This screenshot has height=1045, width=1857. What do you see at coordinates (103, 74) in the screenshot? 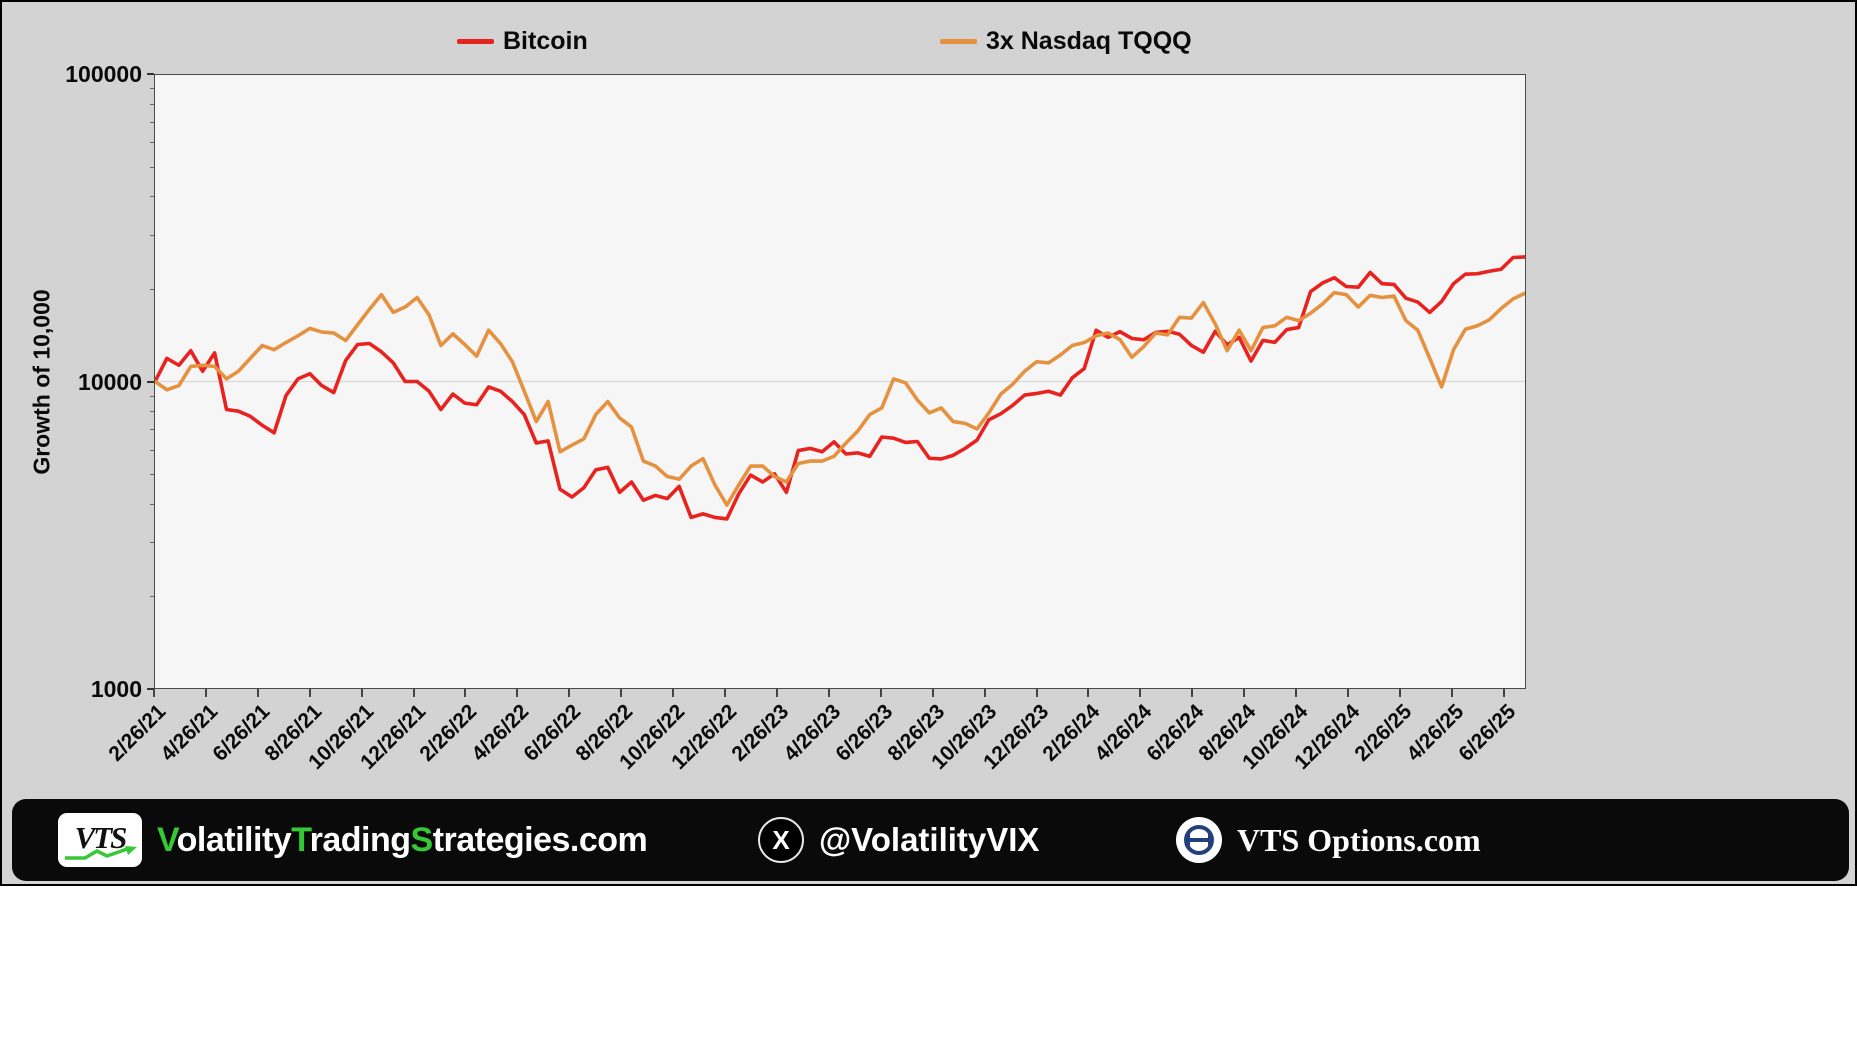
I see `y-tick-label: 100000` at bounding box center [103, 74].